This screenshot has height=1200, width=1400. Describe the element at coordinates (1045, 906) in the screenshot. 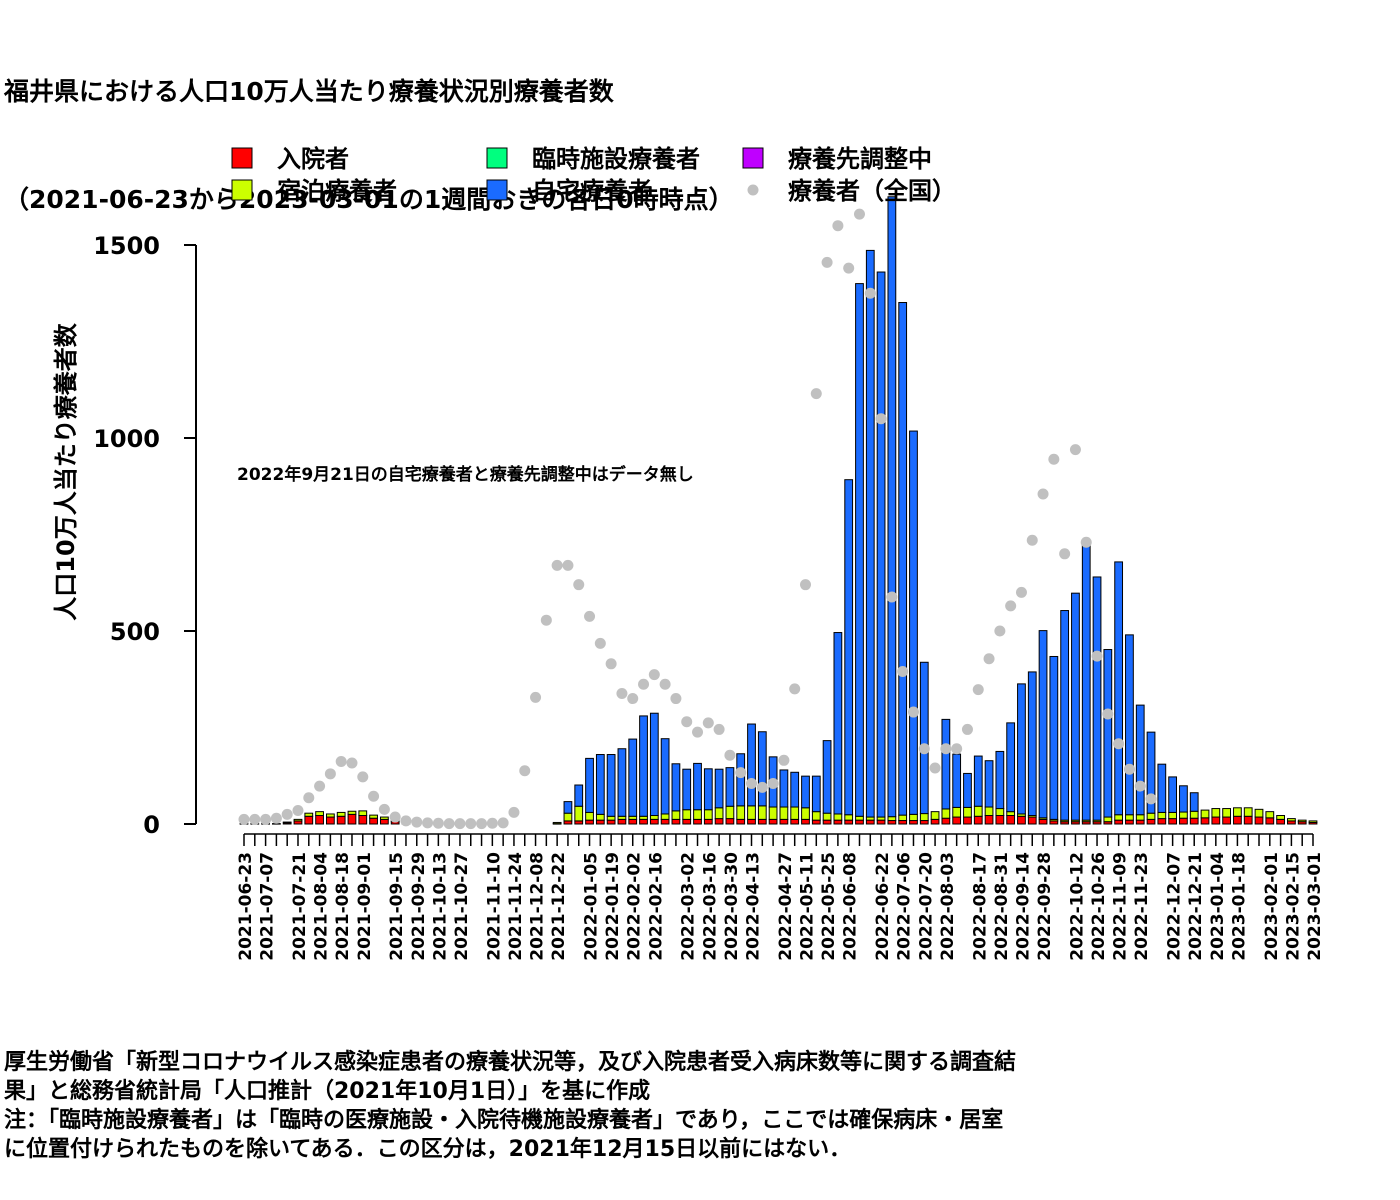

I see `x-tick-label-33: 2022-09-28` at that location.